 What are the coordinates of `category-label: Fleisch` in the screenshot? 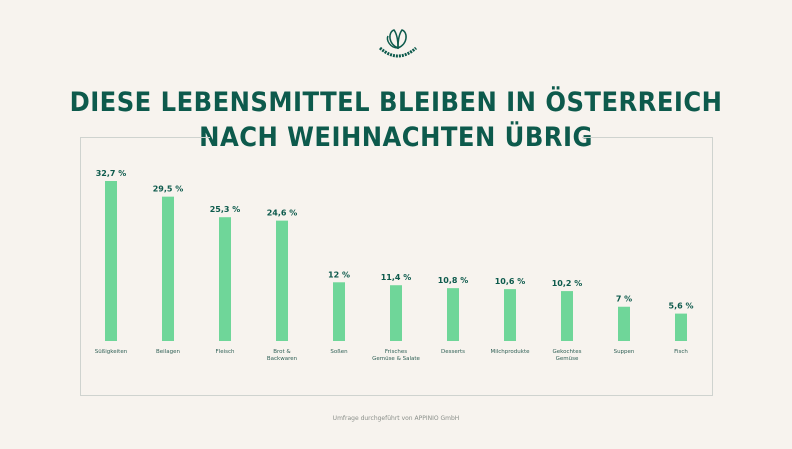 It's located at (225, 352).